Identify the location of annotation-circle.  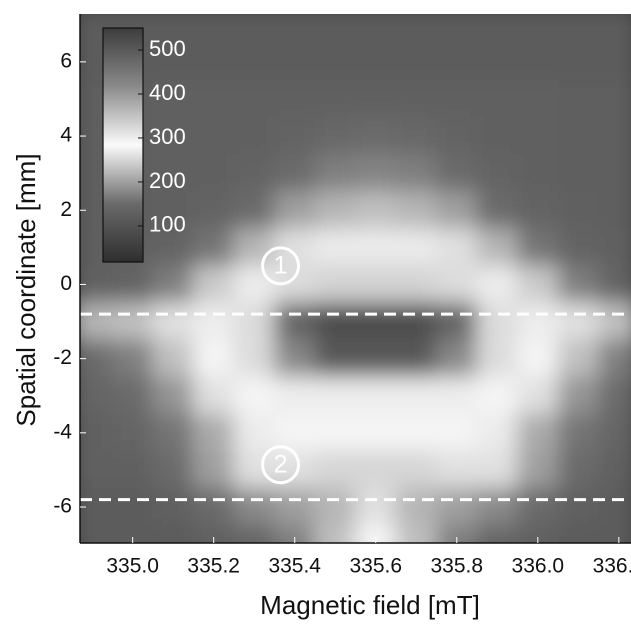
(281, 266).